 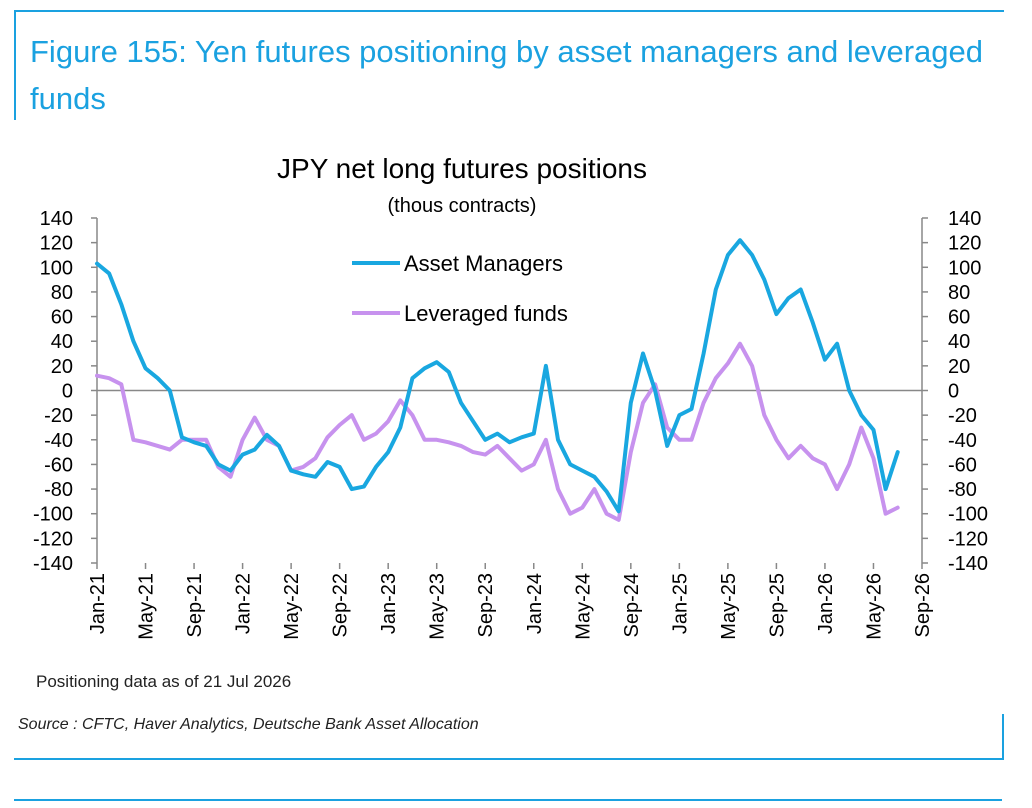 I want to click on x-tick-label: Sep-22, so click(x=341, y=605).